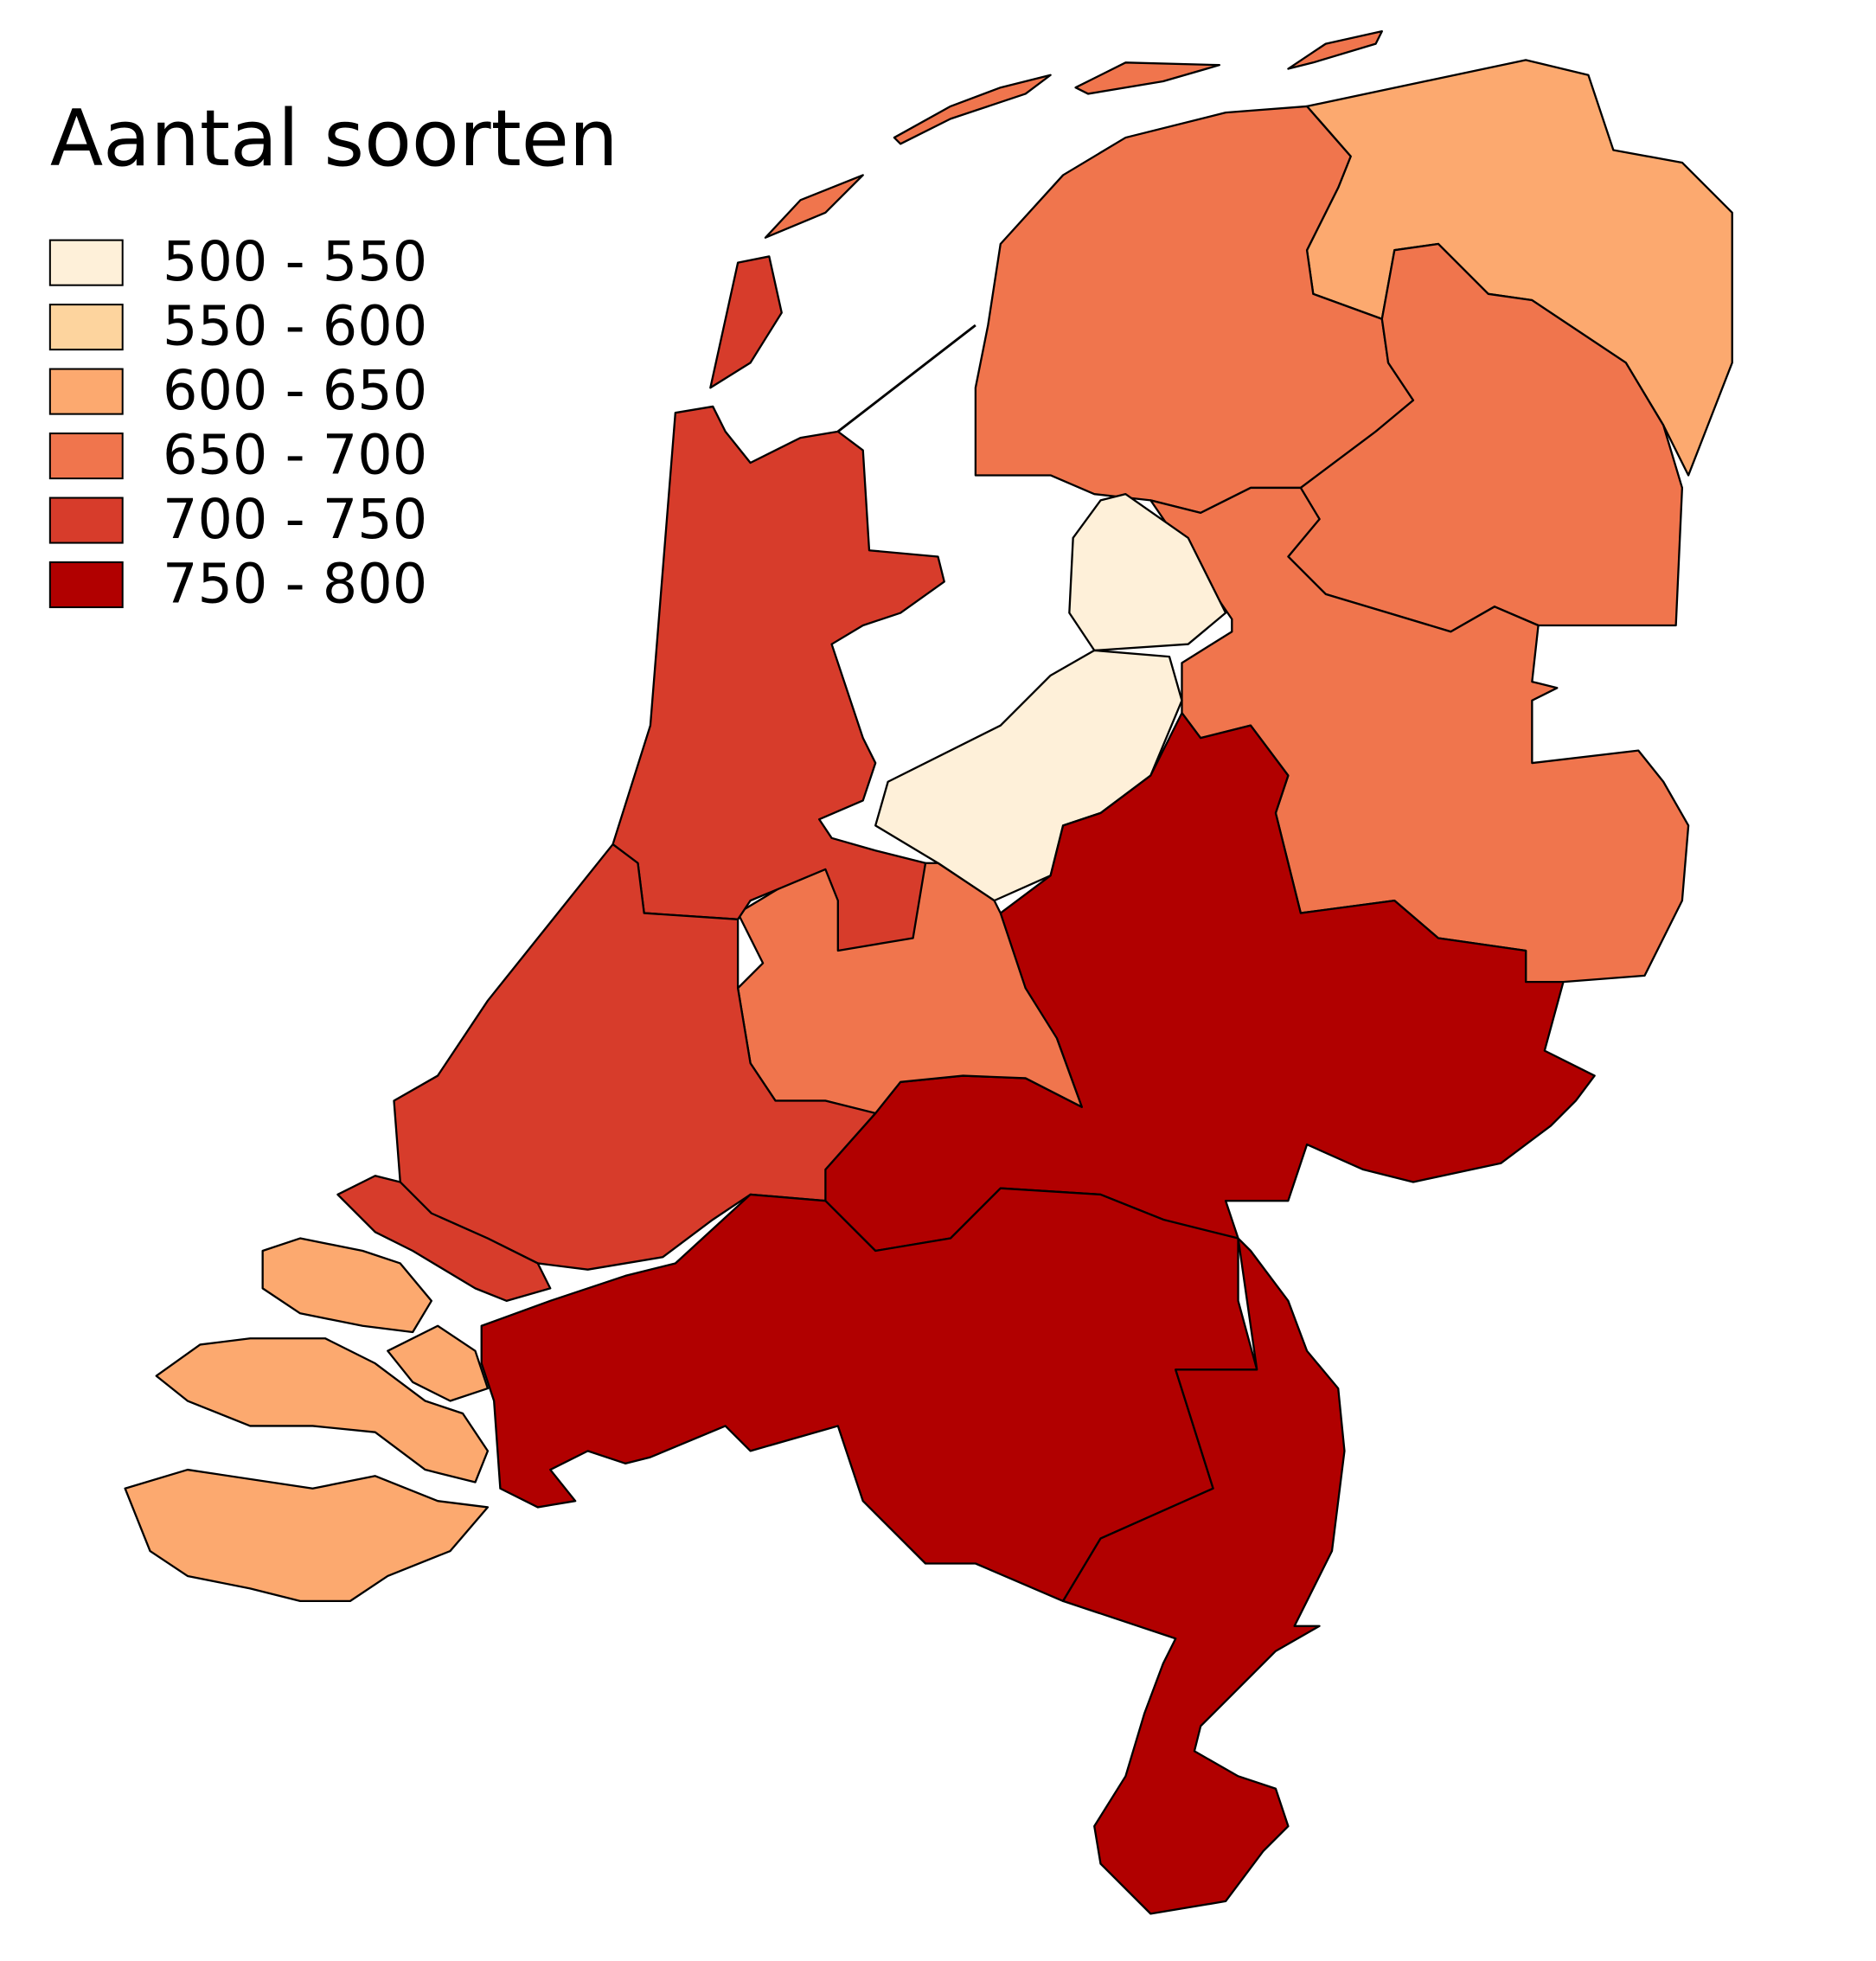 The width and height of the screenshot is (1876, 1961). Describe the element at coordinates (295, 456) in the screenshot. I see `legend-label: 650 - 700` at that location.